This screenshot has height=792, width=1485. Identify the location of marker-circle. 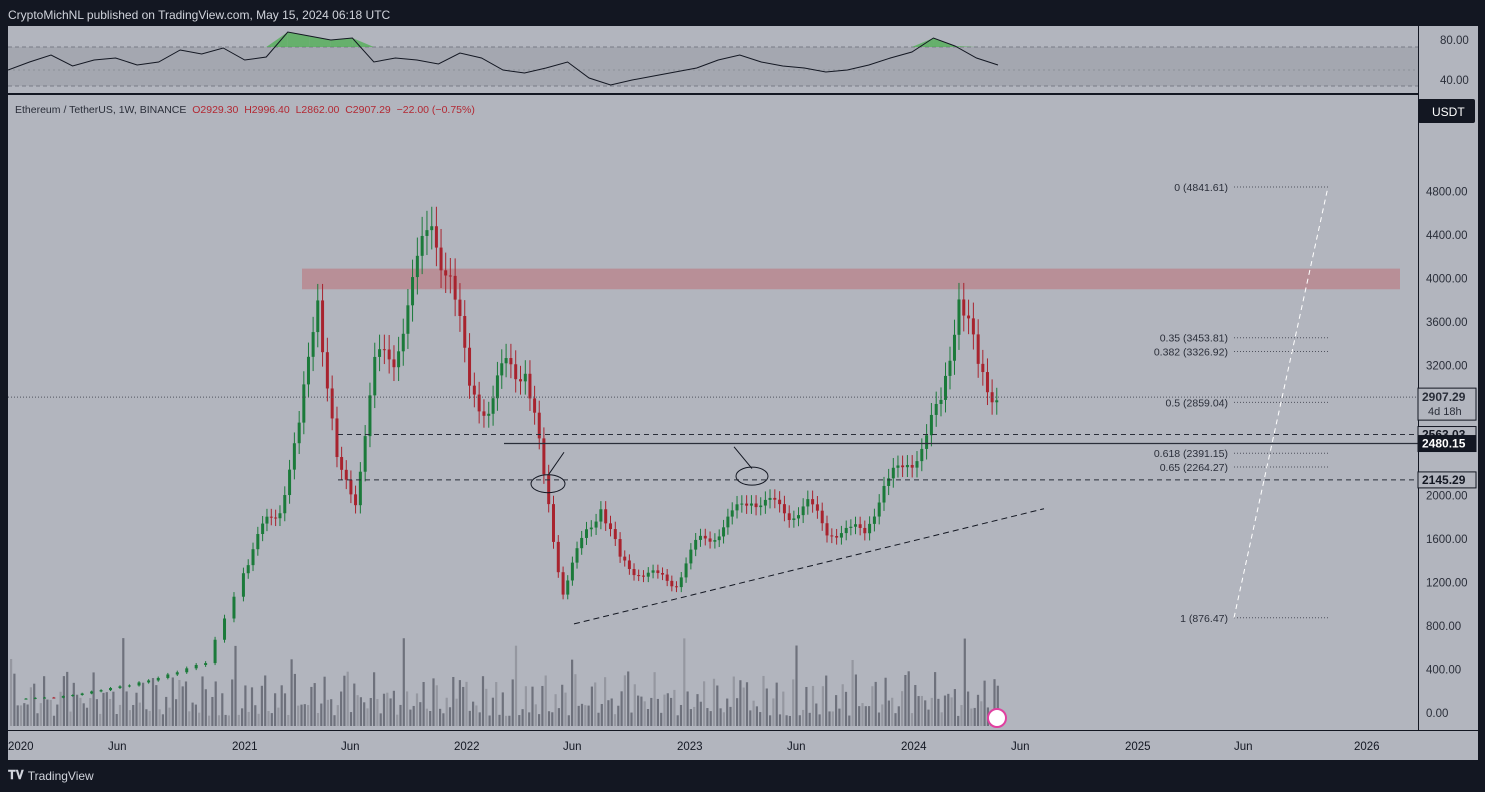
(548, 484).